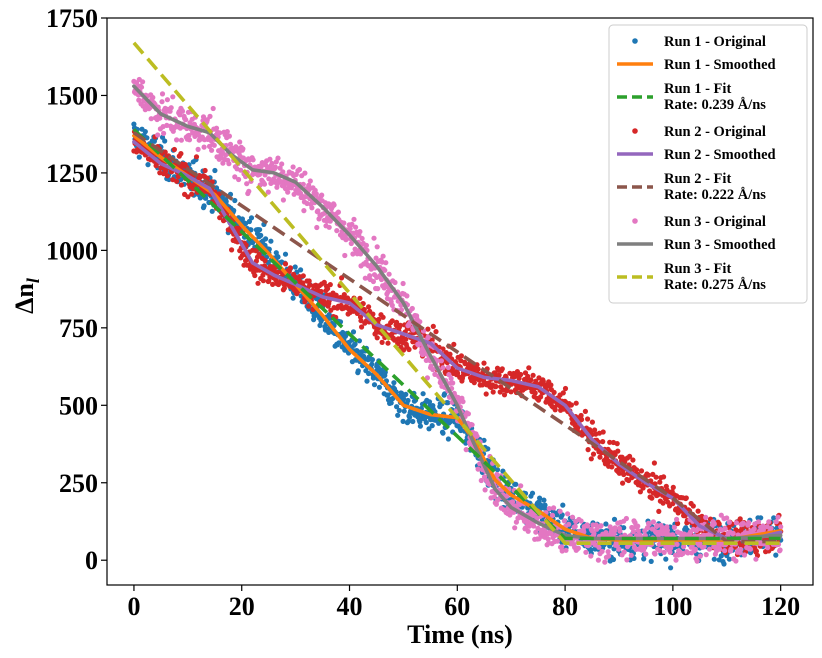 The width and height of the screenshot is (822, 658). Describe the element at coordinates (350, 606) in the screenshot. I see `x-tick-label: 40` at that location.